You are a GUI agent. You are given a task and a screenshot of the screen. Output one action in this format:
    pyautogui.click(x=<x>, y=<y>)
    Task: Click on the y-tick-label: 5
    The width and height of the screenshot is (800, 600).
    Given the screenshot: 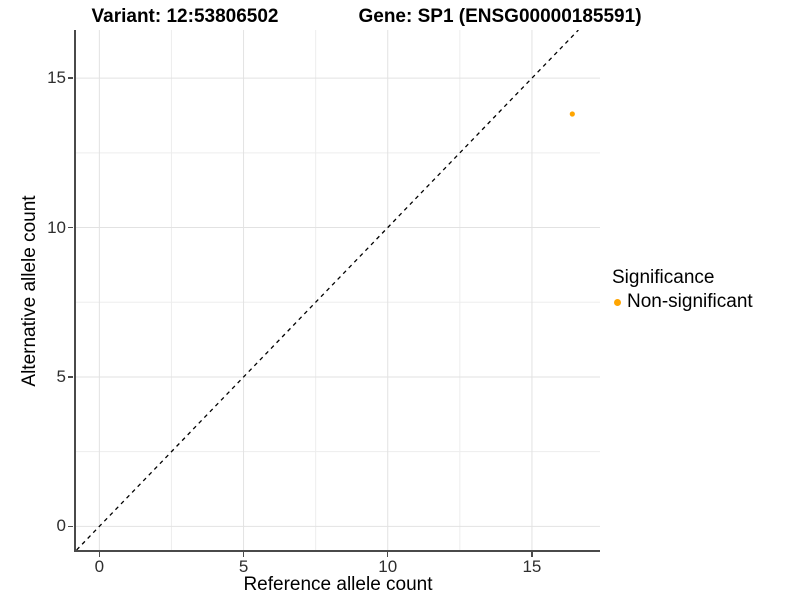 What is the action you would take?
    pyautogui.click(x=61, y=376)
    